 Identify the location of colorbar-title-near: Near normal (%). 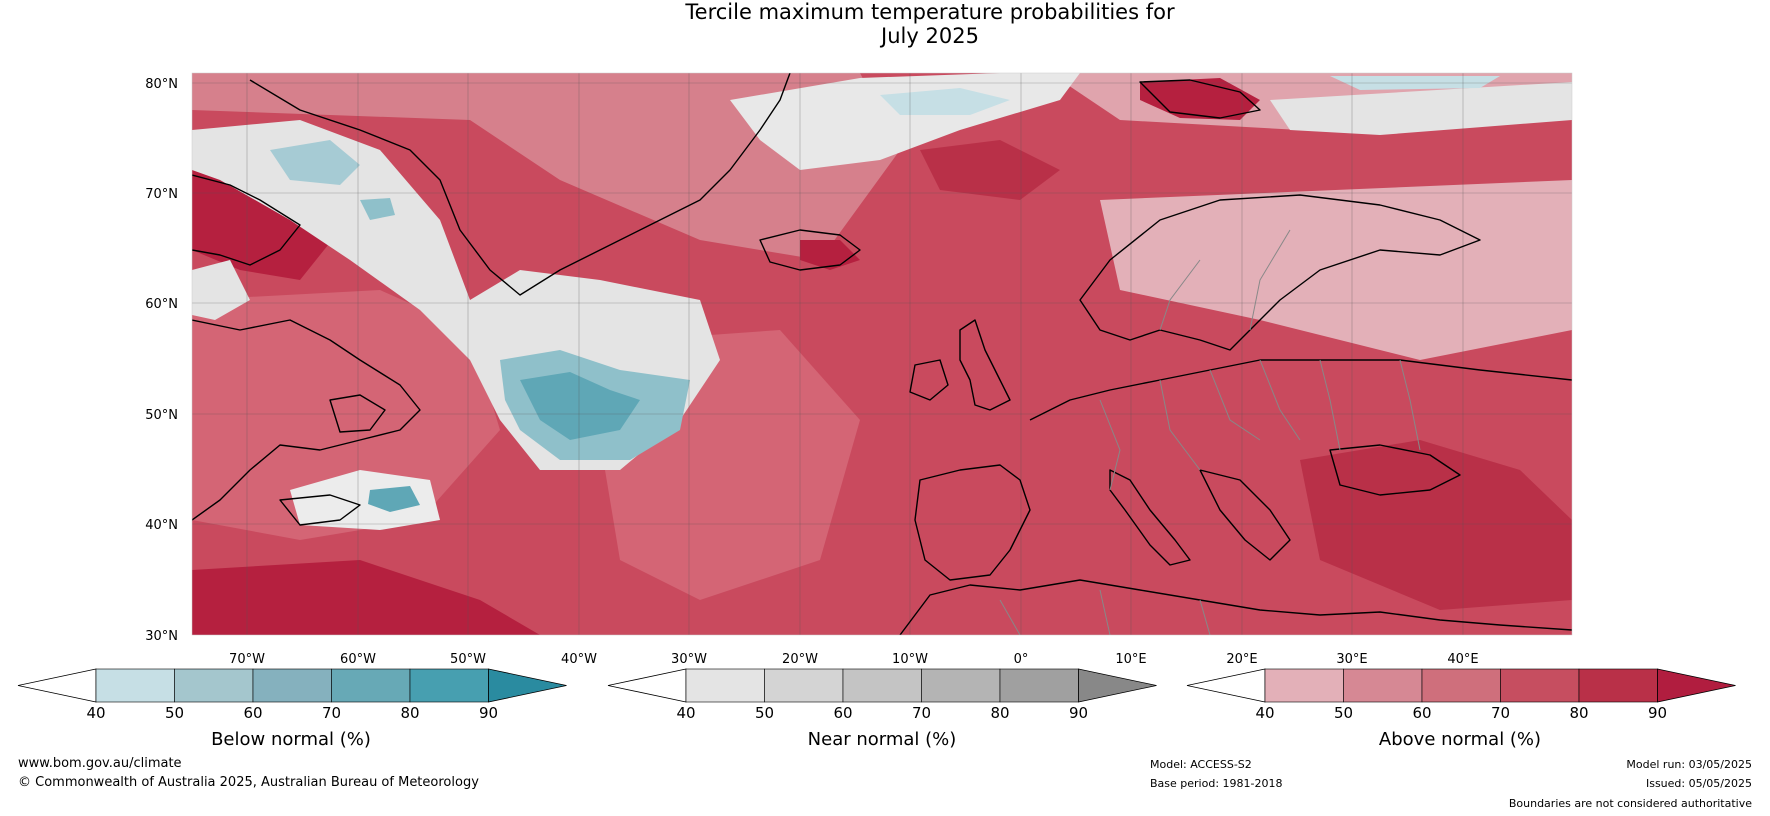
(882, 739).